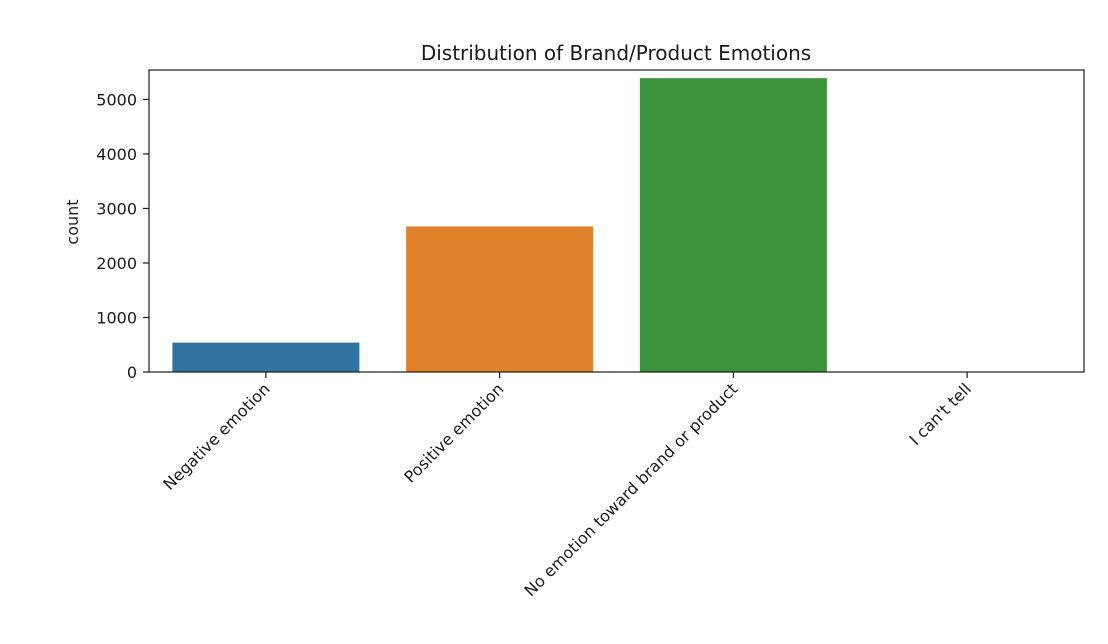 Image resolution: width=1108 pixels, height=644 pixels. Describe the element at coordinates (216, 436) in the screenshot. I see `x-tick-label-0: Negative emotion` at that location.